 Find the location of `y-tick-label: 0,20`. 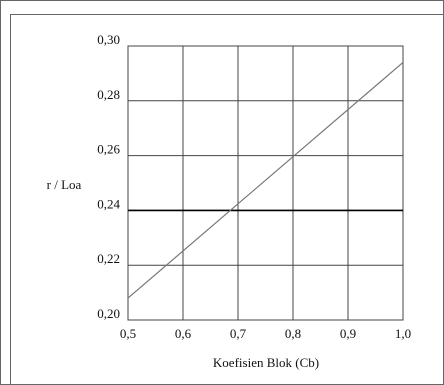

y-tick-label: 0,20 is located at coordinates (108, 313).